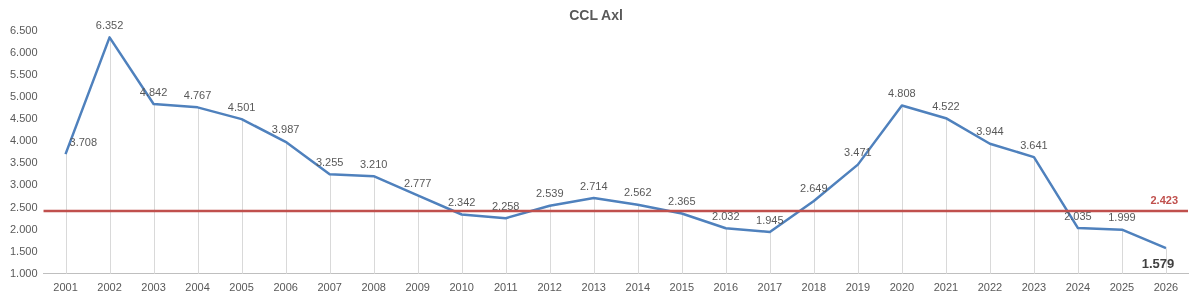 This screenshot has width=1200, height=307. Describe the element at coordinates (593, 287) in the screenshot. I see `x-tick-label: 2013` at that location.